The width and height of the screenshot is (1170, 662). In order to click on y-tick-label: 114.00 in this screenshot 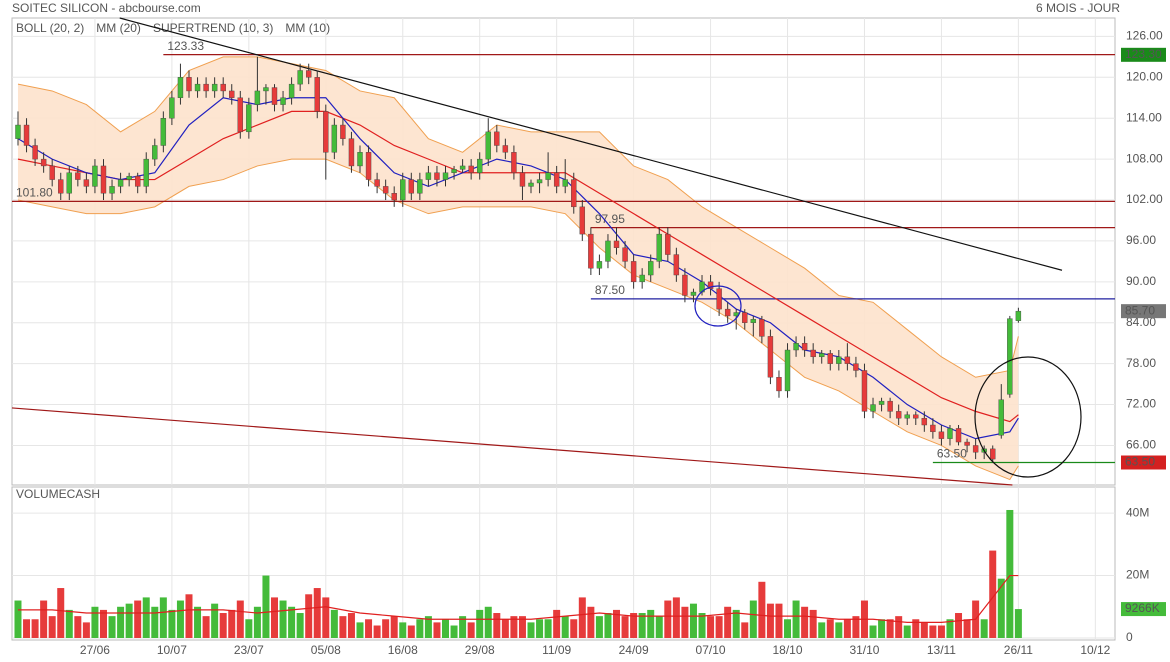, I will do `click(1144, 117)`.